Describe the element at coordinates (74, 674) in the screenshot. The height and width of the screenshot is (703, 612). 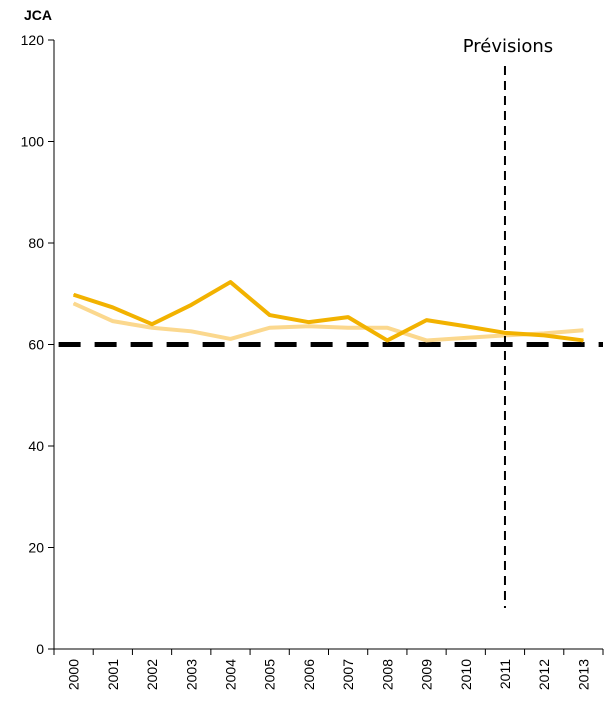
I see `x-tick-label: 2000` at that location.